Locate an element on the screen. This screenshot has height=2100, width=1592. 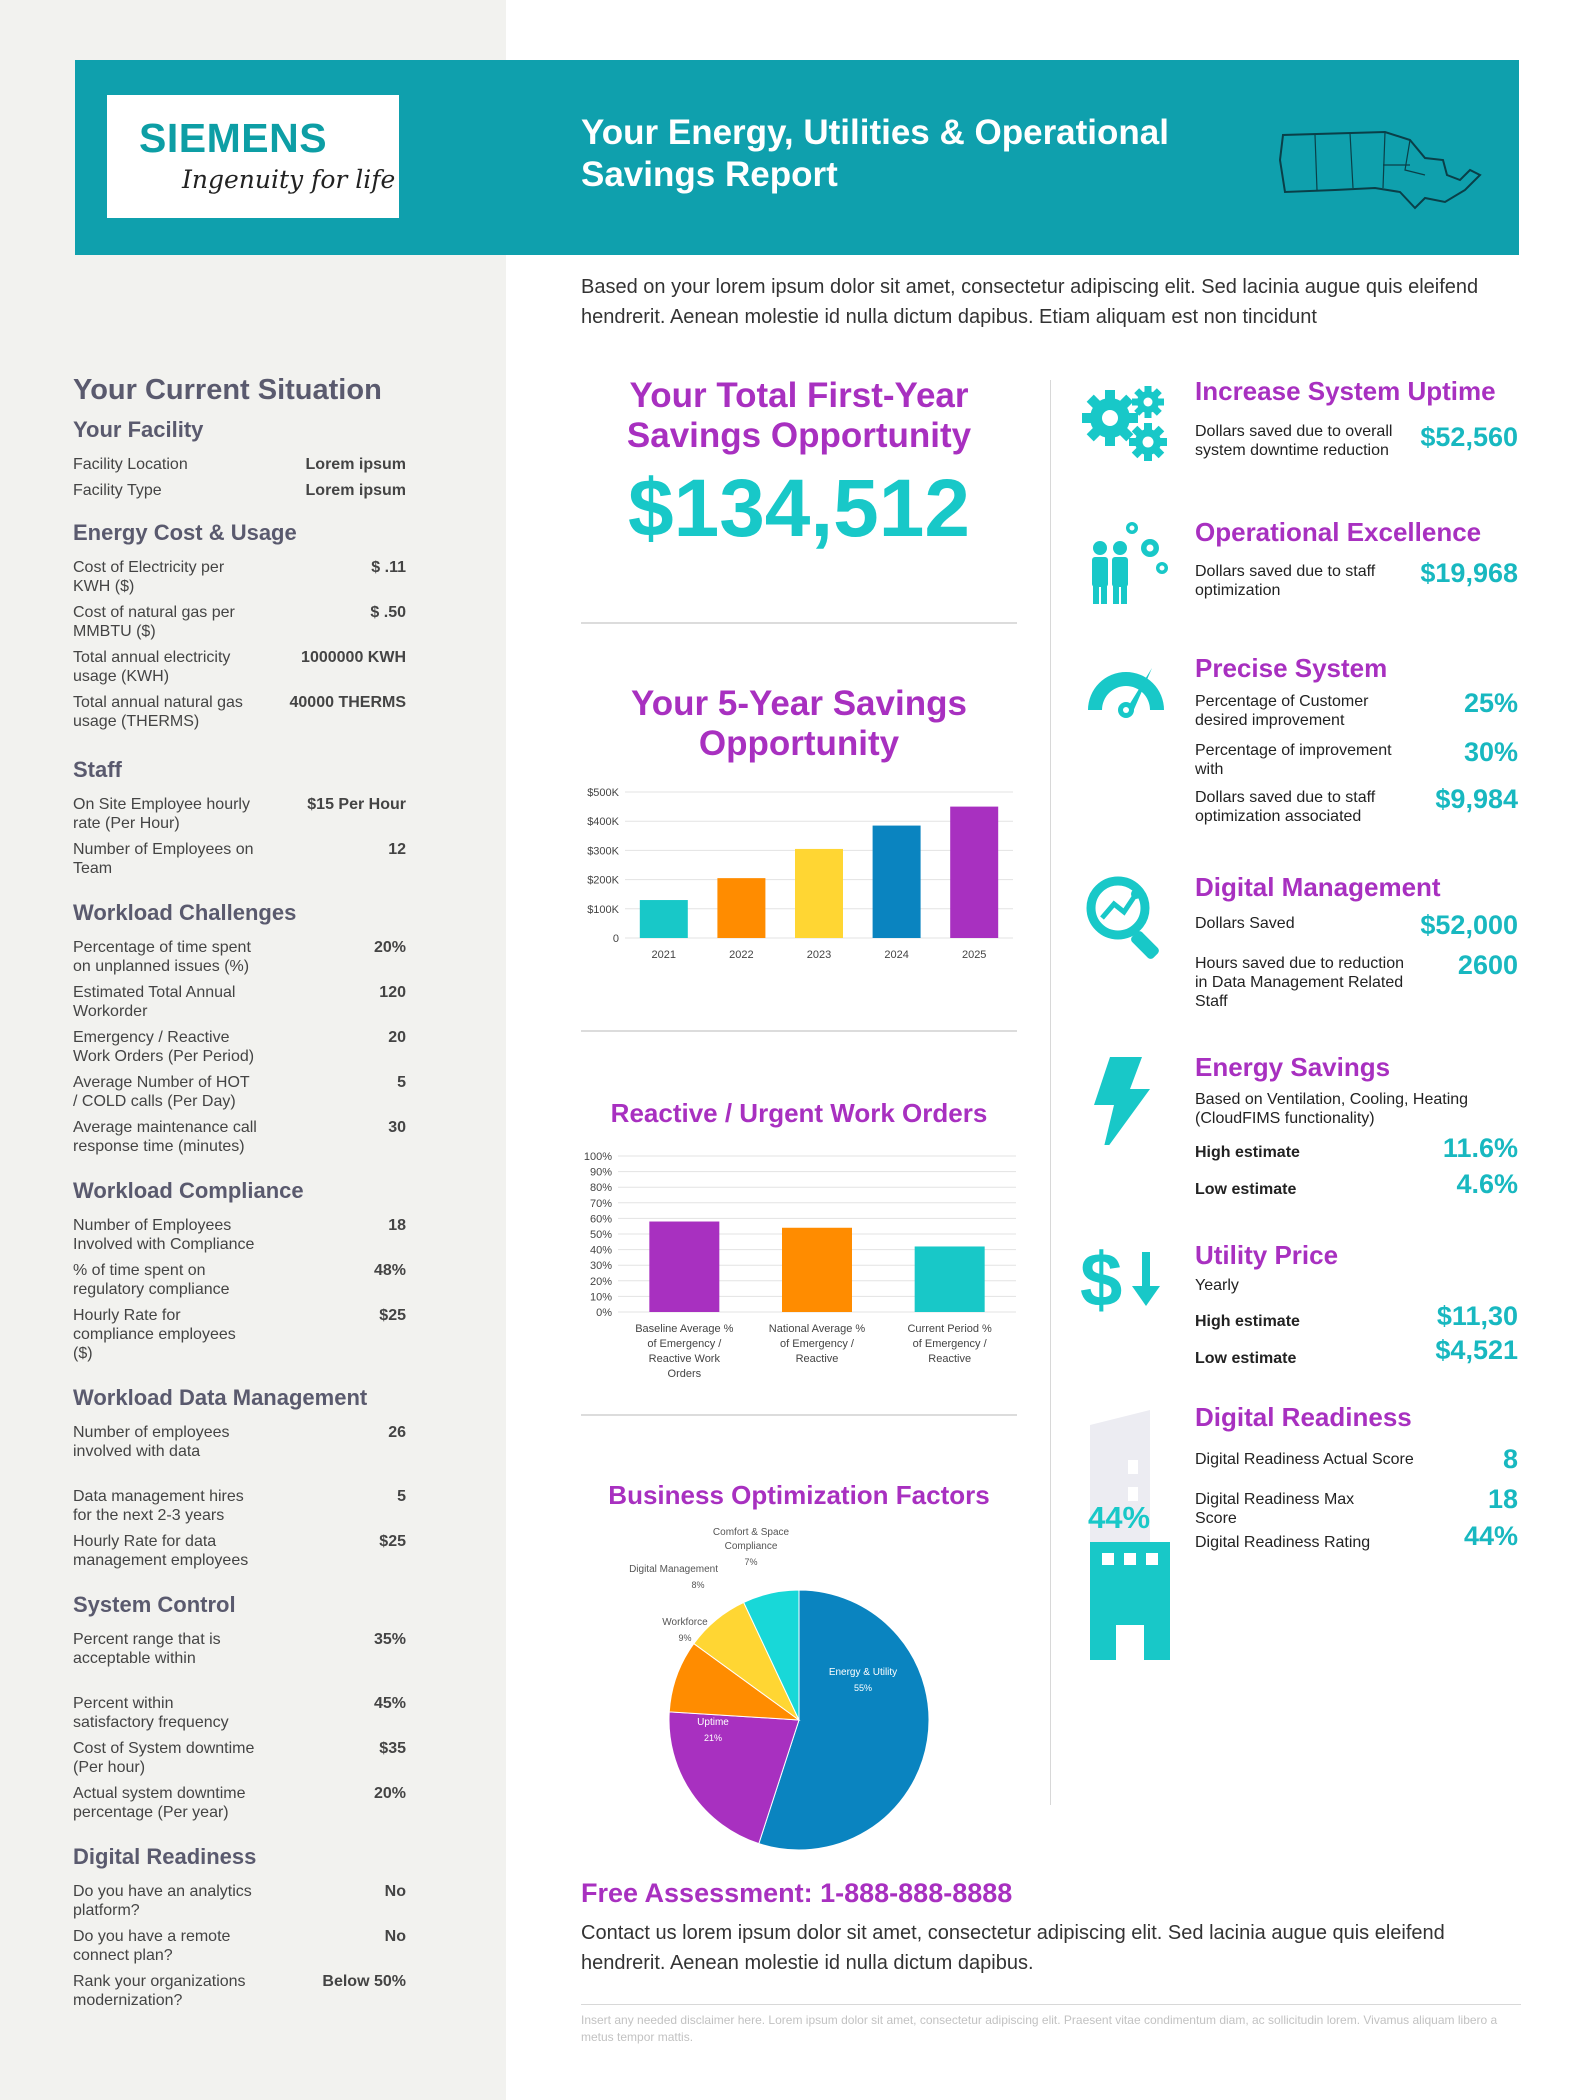
sidebar-row-label: On Site Employee hourly rate (Per Hour) is located at coordinates (161, 814).